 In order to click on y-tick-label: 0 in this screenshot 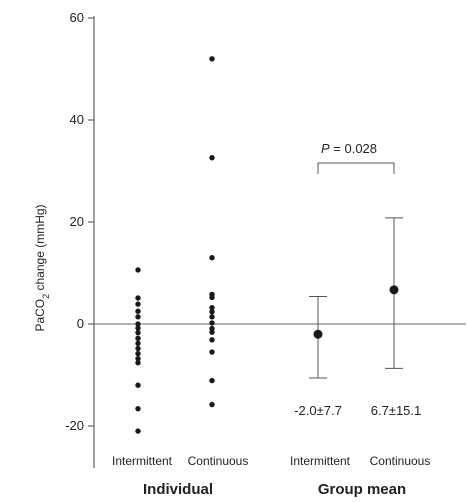, I will do `click(80, 323)`.